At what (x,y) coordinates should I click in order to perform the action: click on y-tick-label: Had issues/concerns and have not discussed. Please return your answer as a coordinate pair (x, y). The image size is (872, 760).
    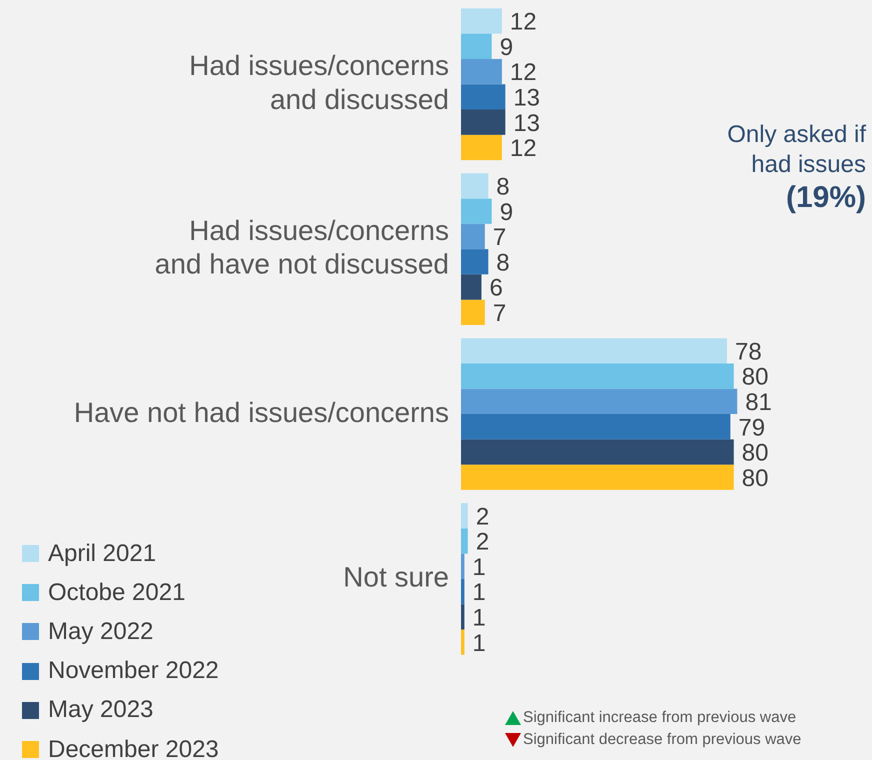
    Looking at the image, I should click on (301, 247).